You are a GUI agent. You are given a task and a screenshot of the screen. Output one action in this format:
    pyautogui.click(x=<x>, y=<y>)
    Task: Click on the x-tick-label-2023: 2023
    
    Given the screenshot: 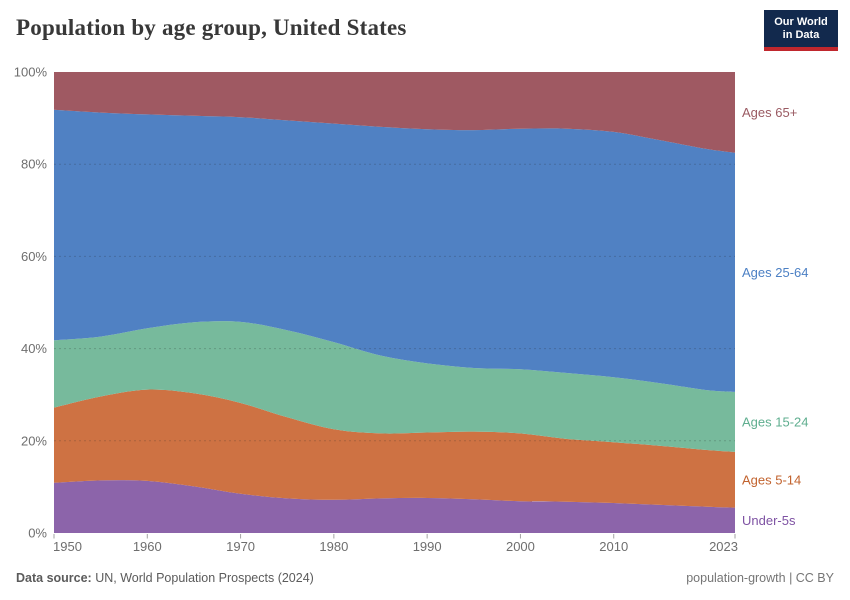 What is the action you would take?
    pyautogui.click(x=723, y=546)
    